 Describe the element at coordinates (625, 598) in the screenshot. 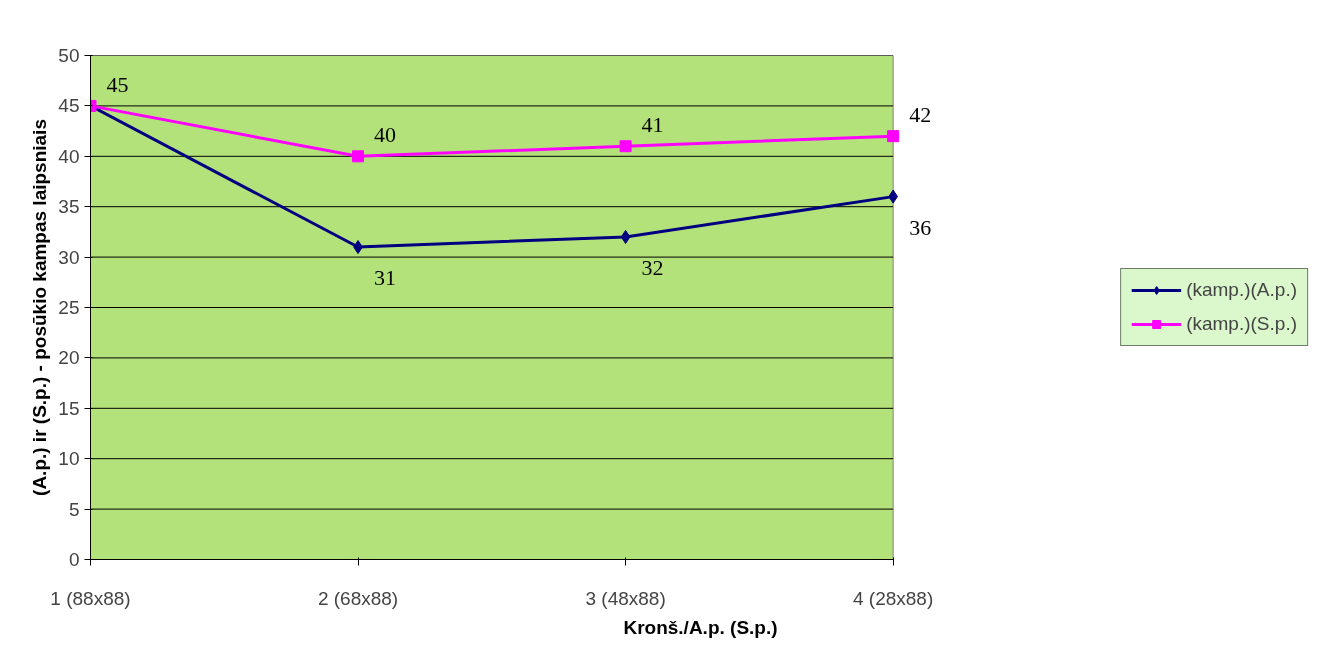

I see `x-tick-label: 3 (48x88)` at that location.